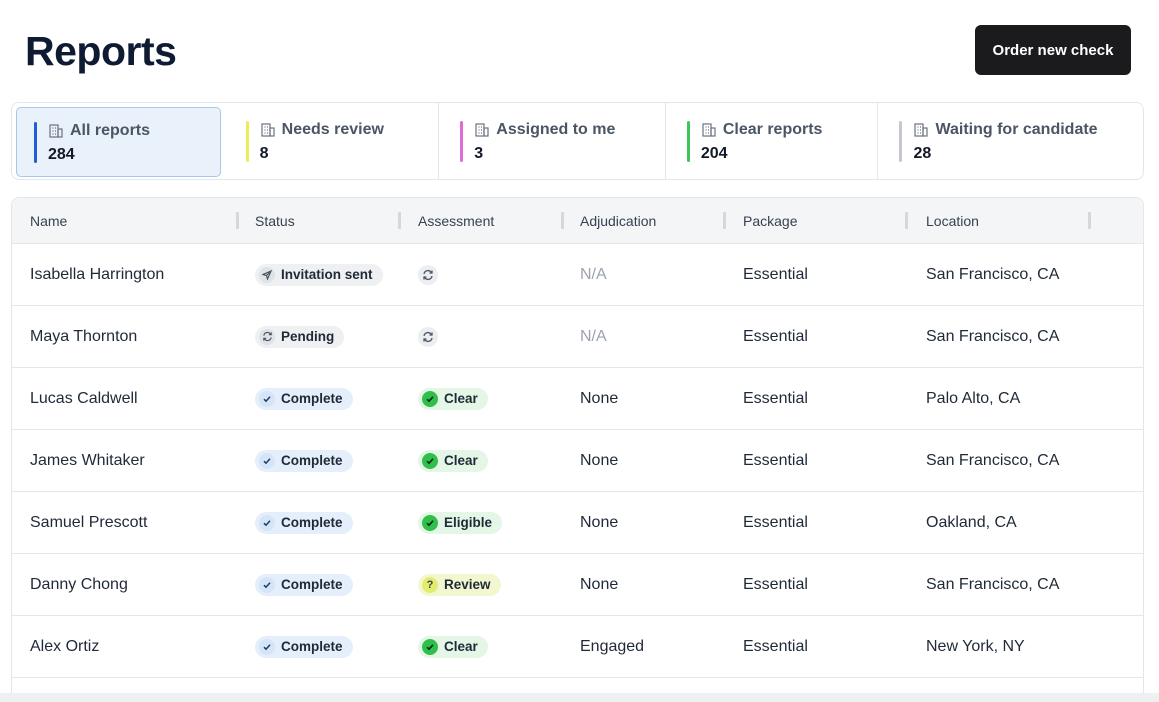 The image size is (1159, 702). I want to click on status-text: Pending, so click(308, 336).